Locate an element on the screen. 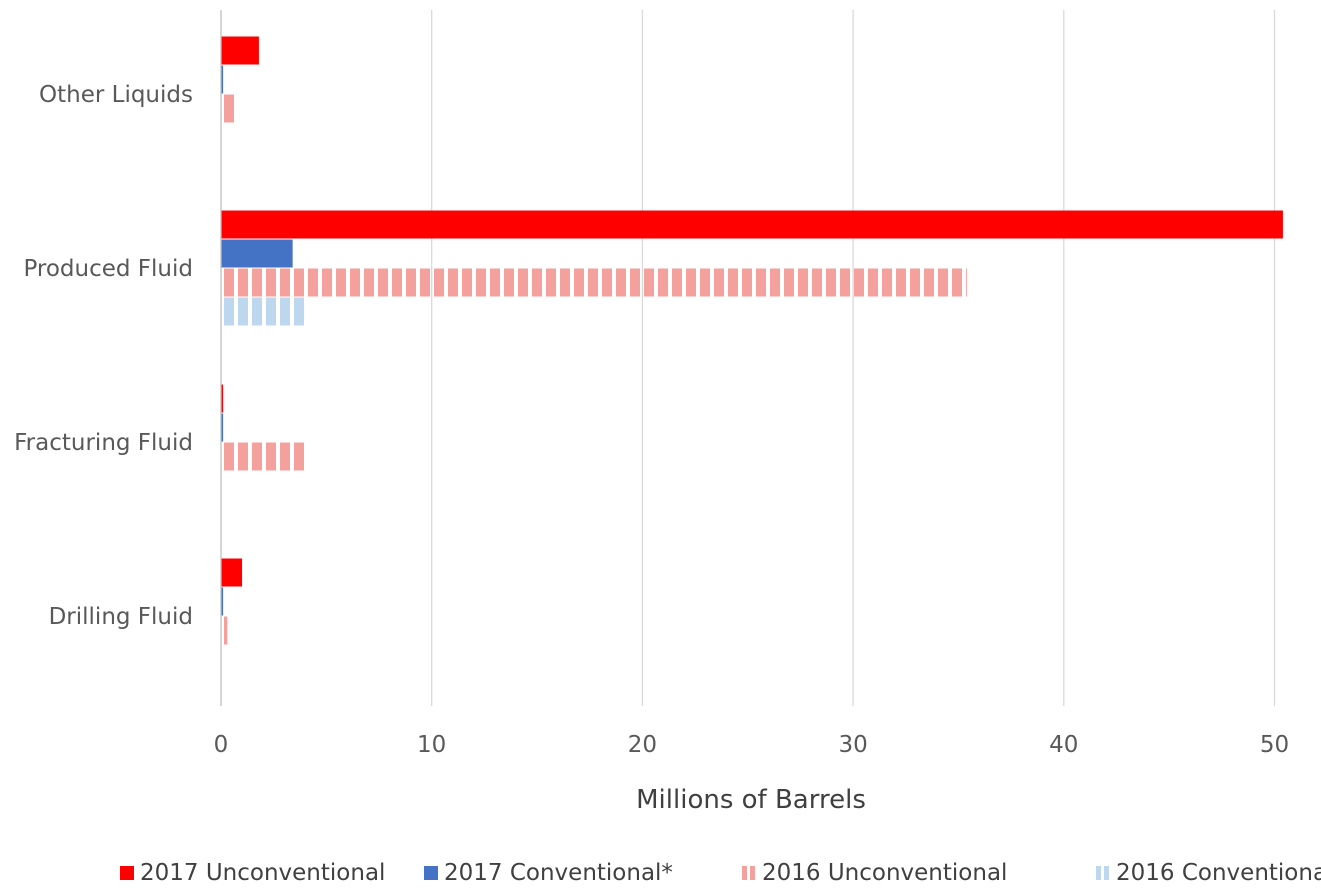  x-tick-label-20: 20 is located at coordinates (642, 745).